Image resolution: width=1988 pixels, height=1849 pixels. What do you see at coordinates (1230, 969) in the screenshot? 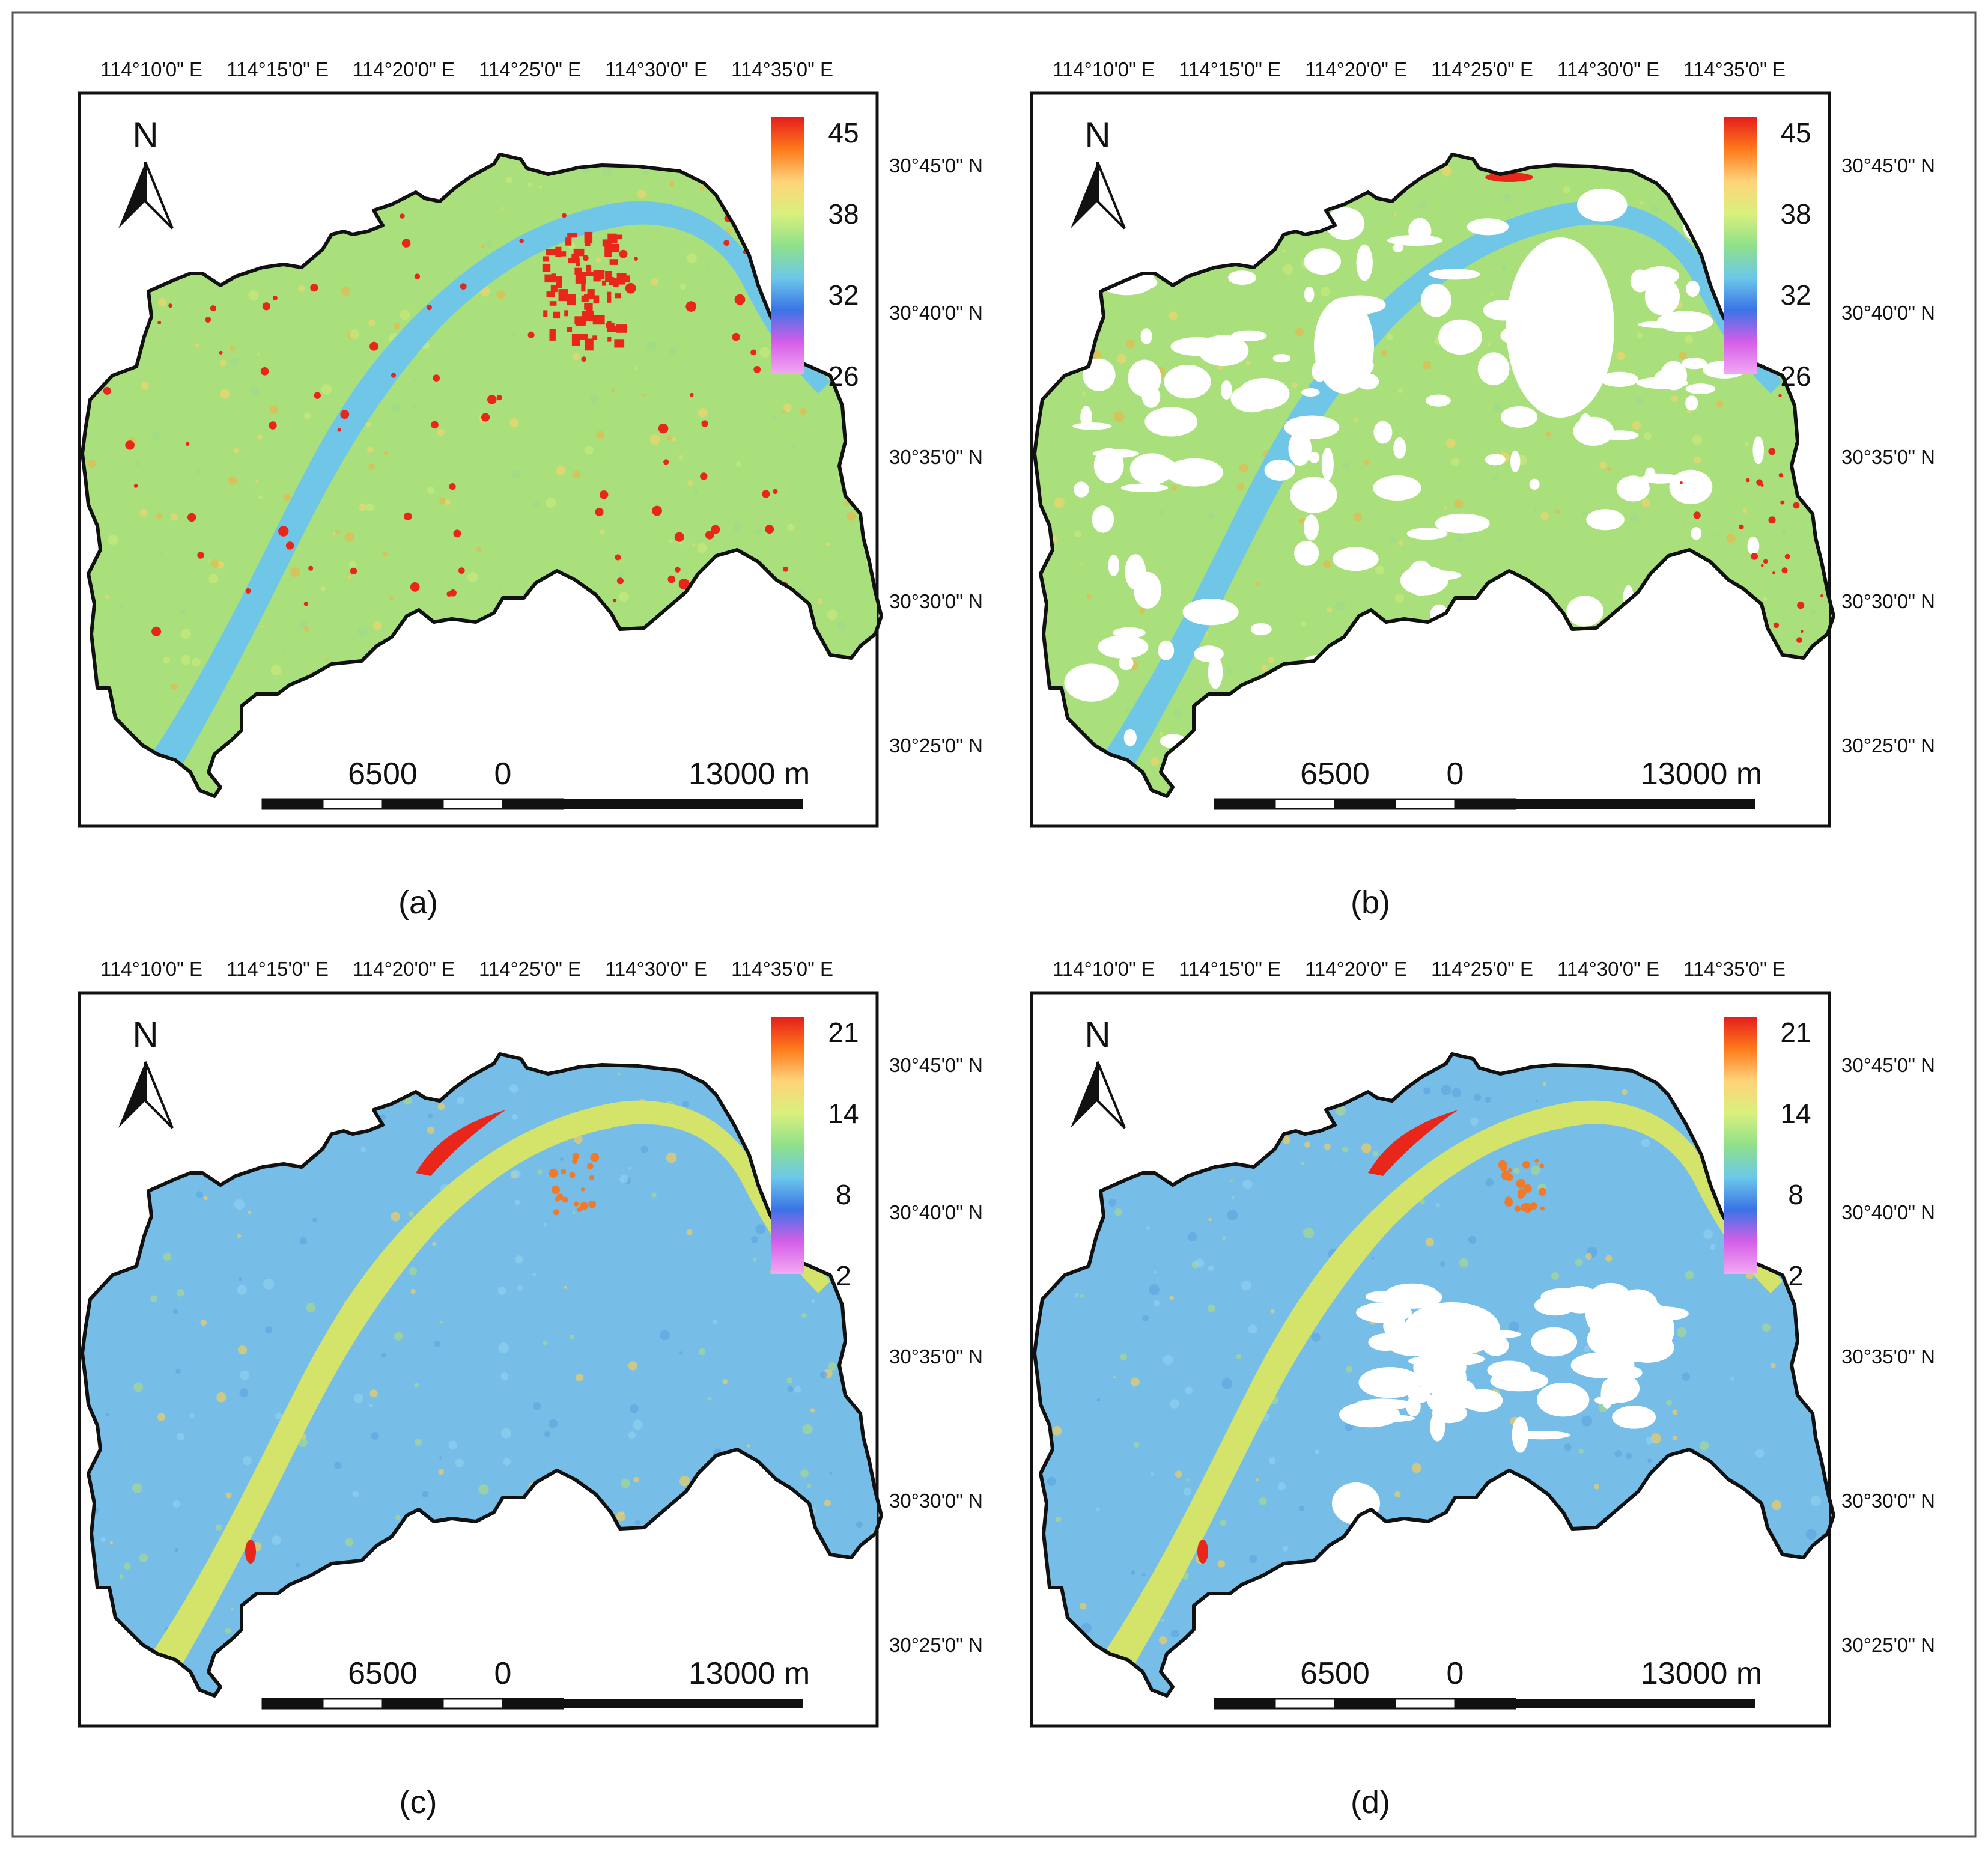
I see `longitude-label: 114°15'0" E` at bounding box center [1230, 969].